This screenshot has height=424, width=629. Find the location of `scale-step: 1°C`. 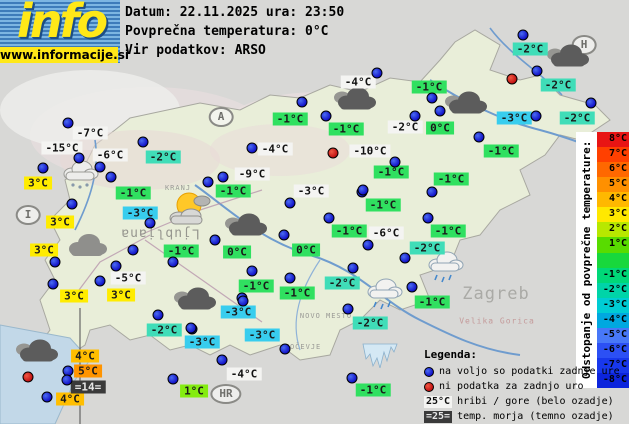

scale-step: 1°C is located at coordinates (613, 245).